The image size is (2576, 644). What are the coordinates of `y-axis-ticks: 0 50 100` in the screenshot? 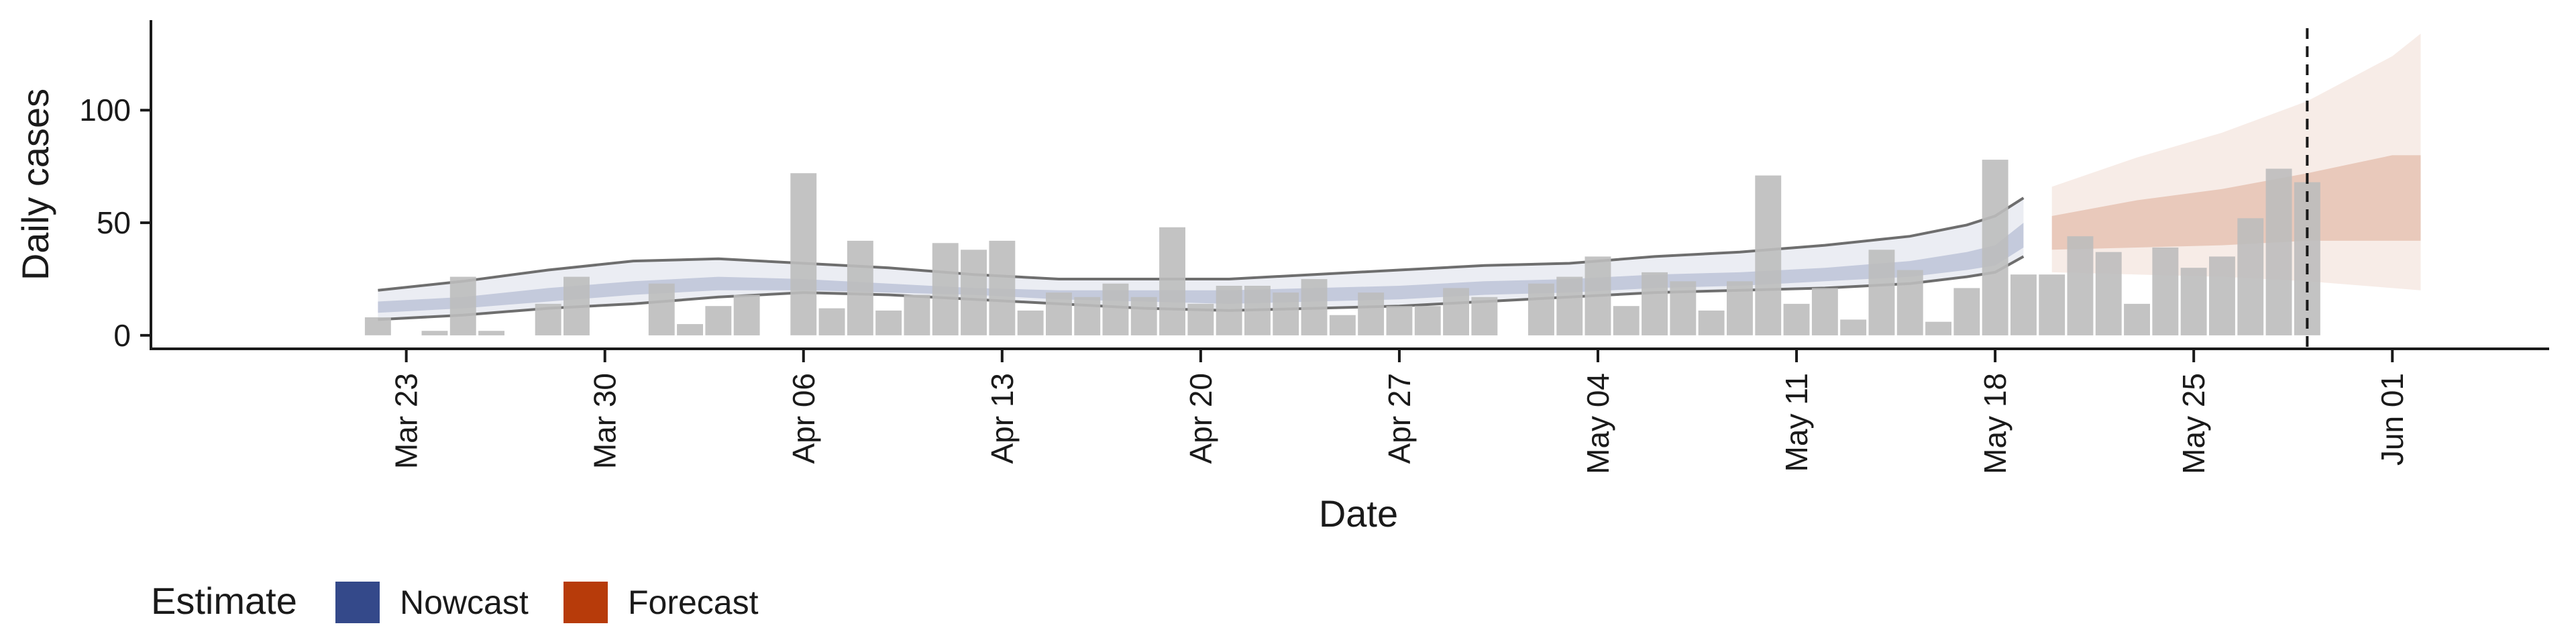 It's located at (115, 223).